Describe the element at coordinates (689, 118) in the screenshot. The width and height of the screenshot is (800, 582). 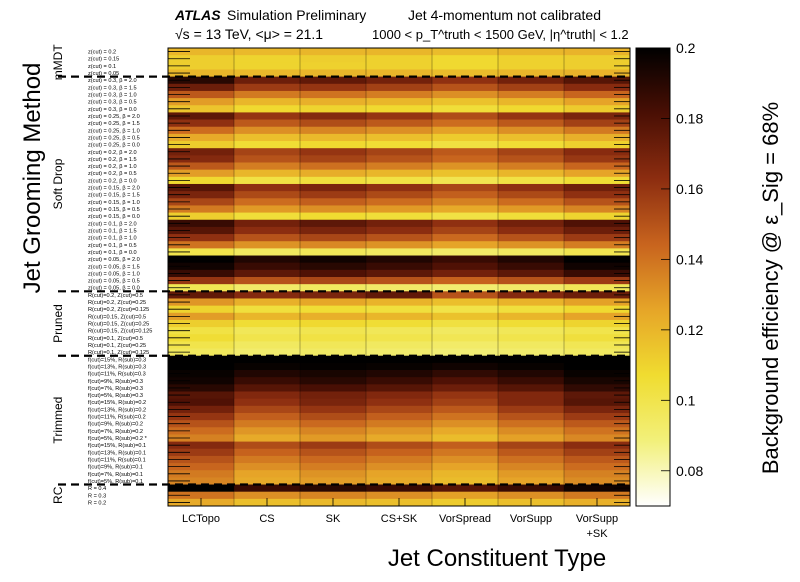
I see `colorbar-tick-label: 0.18` at that location.